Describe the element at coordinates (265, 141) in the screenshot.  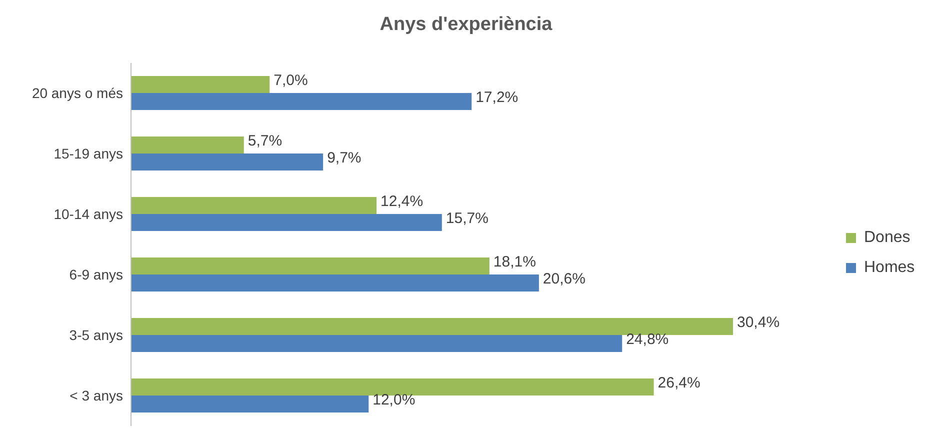
I see `data-label: 5,7%` at that location.